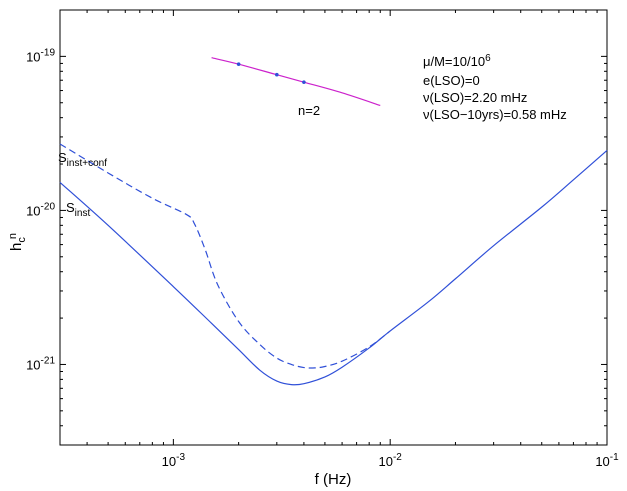  Describe the element at coordinates (87, 163) in the screenshot. I see `label-s-inst-conf-sub: inst+conf` at that location.